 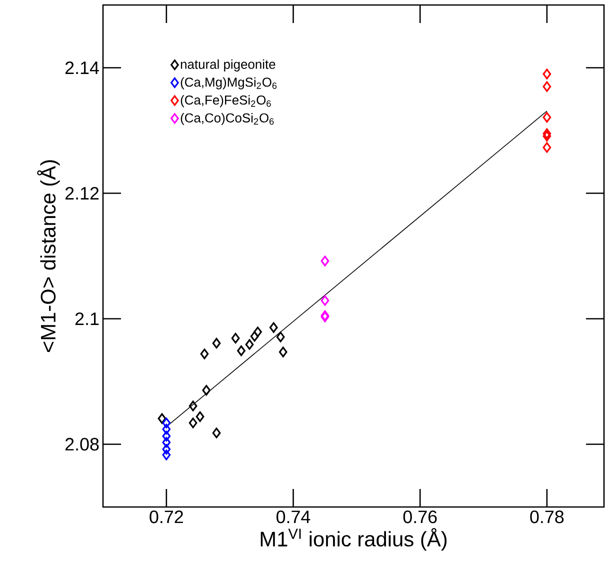 What do you see at coordinates (547, 517) in the screenshot?
I see `x-tick-label: 0.78` at bounding box center [547, 517].